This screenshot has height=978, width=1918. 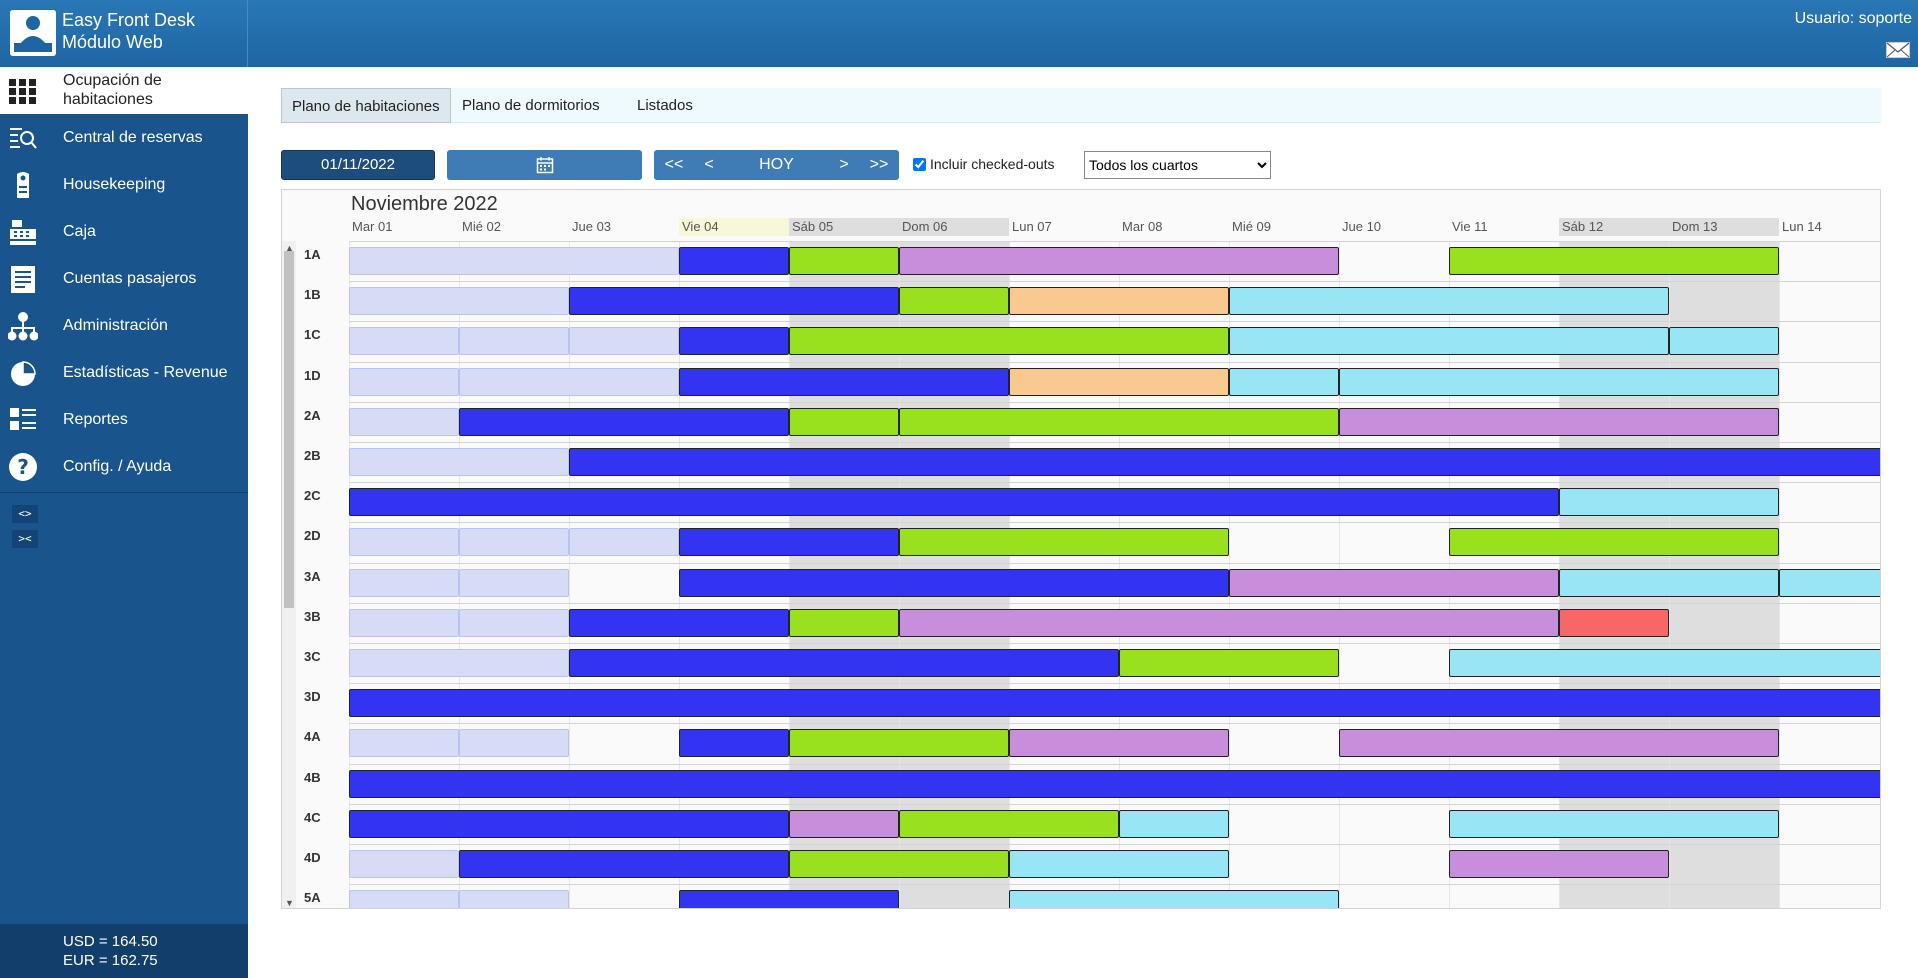 What do you see at coordinates (124, 90) in the screenshot?
I see `sidebar-item-ocupacion: Ocupación de habitaciones` at bounding box center [124, 90].